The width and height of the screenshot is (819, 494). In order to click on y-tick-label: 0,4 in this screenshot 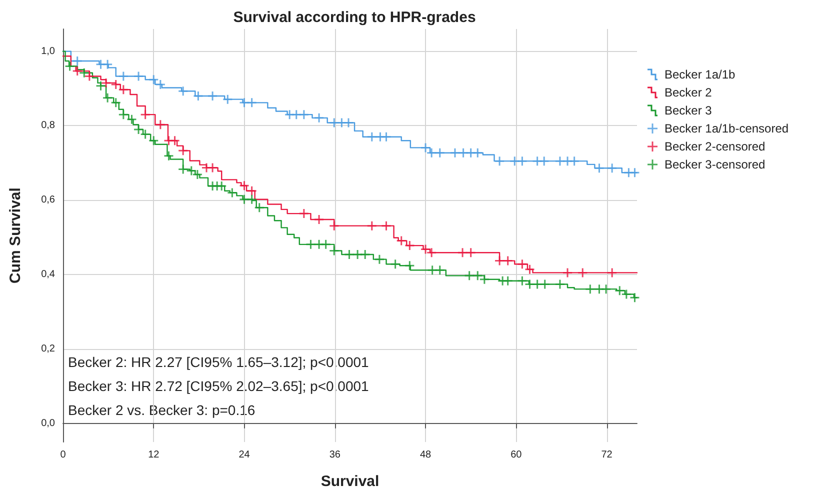, I will do `click(48, 274)`.